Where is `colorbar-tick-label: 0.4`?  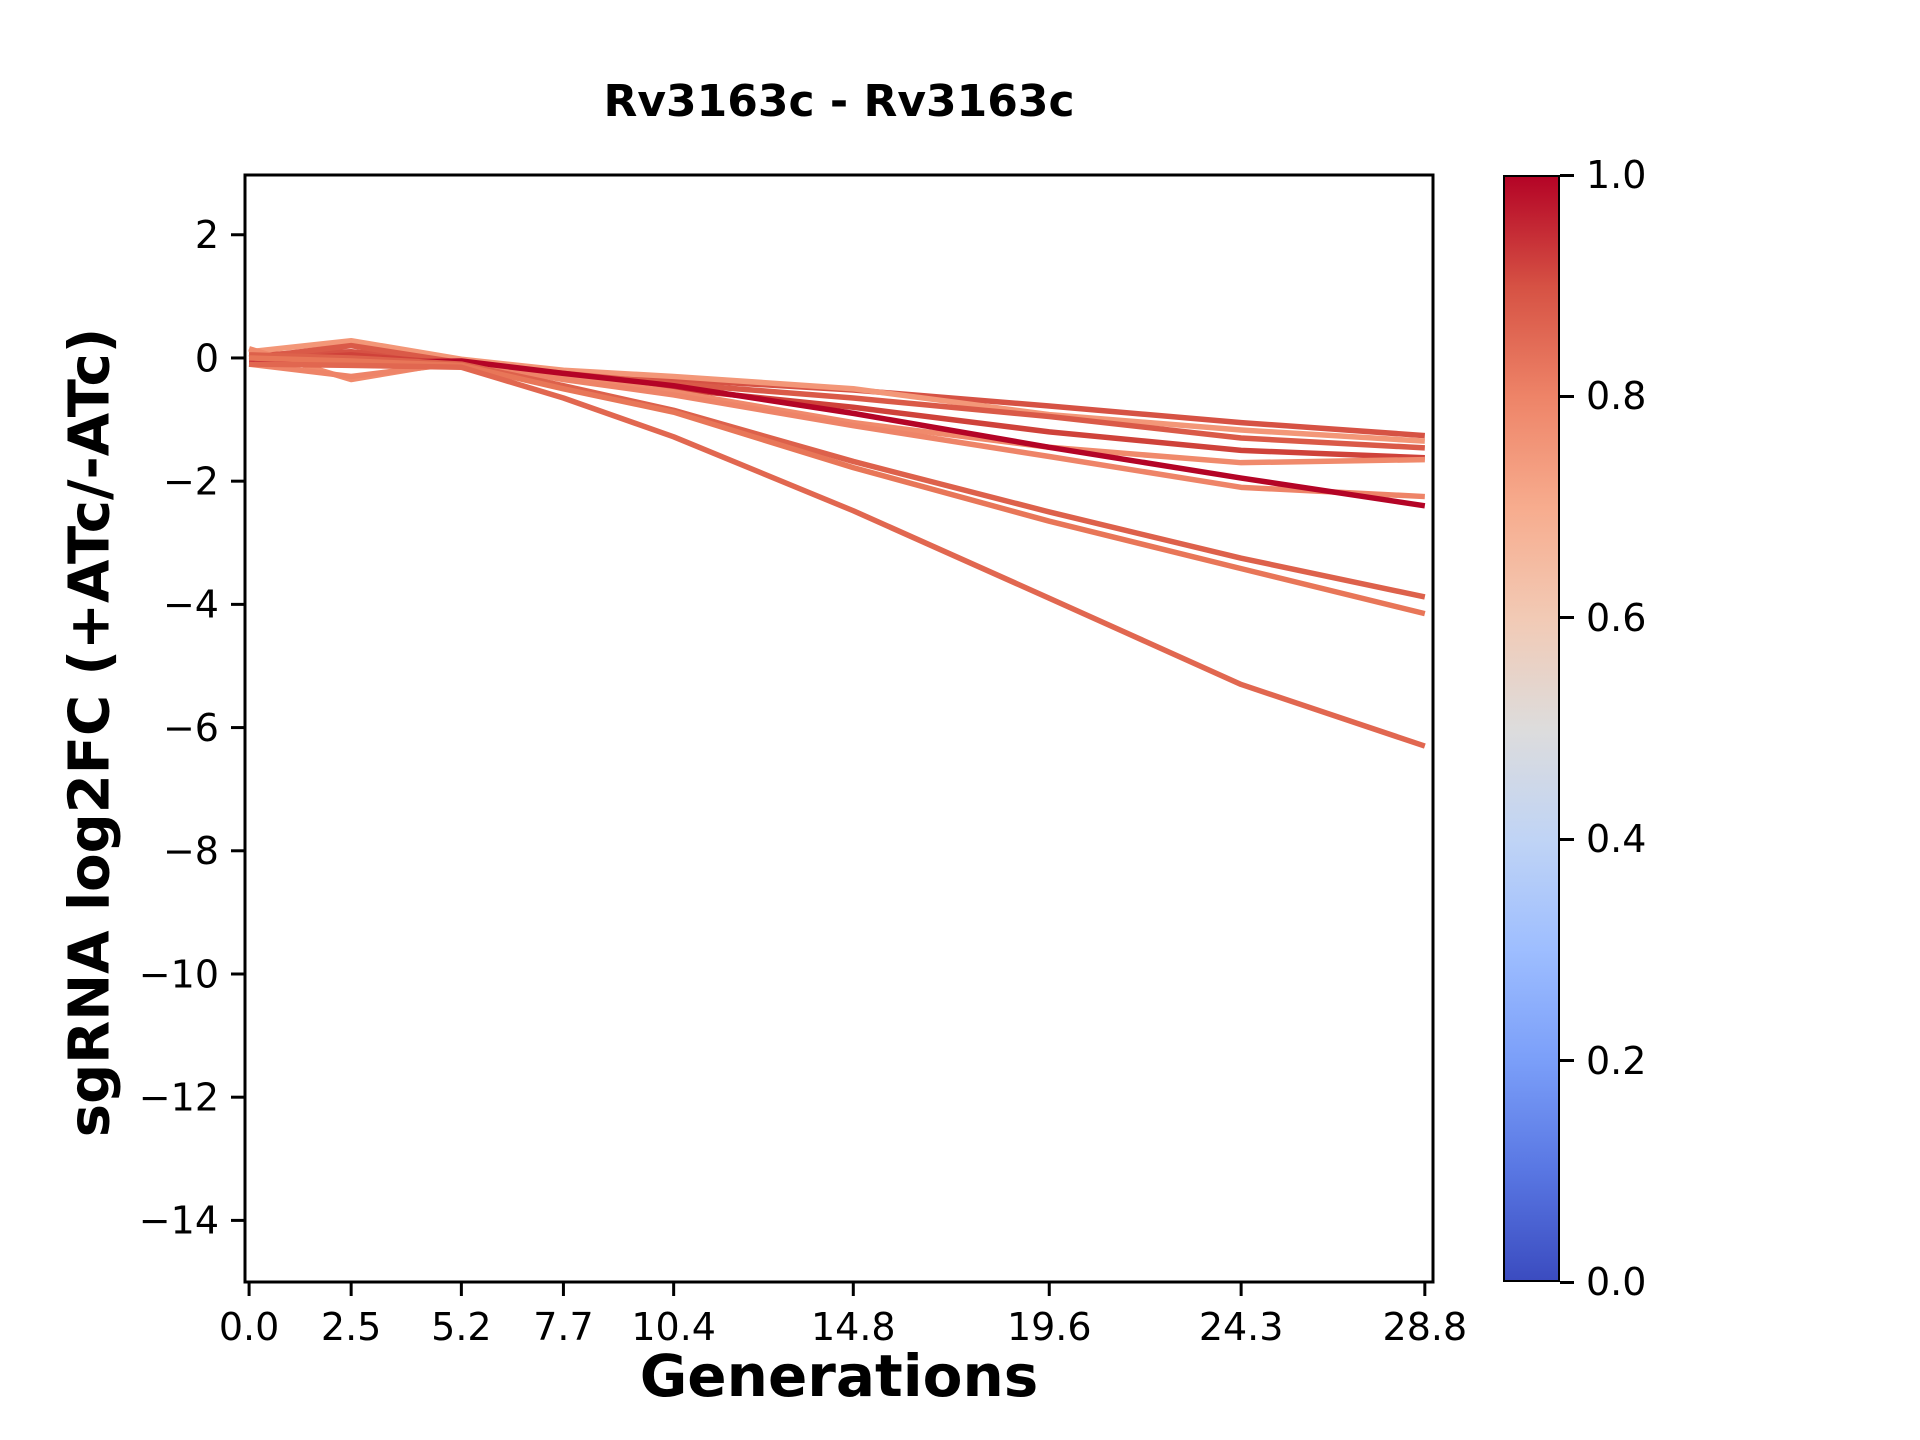 colorbar-tick-label: 0.4 is located at coordinates (1616, 839).